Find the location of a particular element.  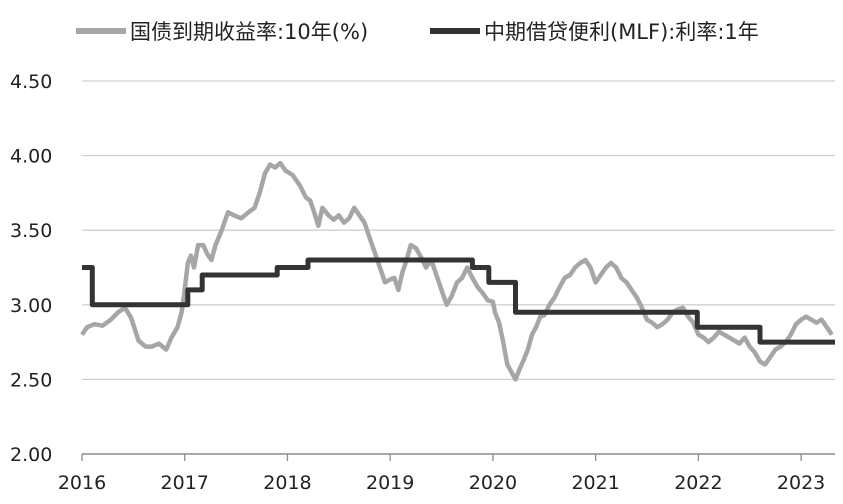

x-tick-label: 2022 is located at coordinates (698, 483).